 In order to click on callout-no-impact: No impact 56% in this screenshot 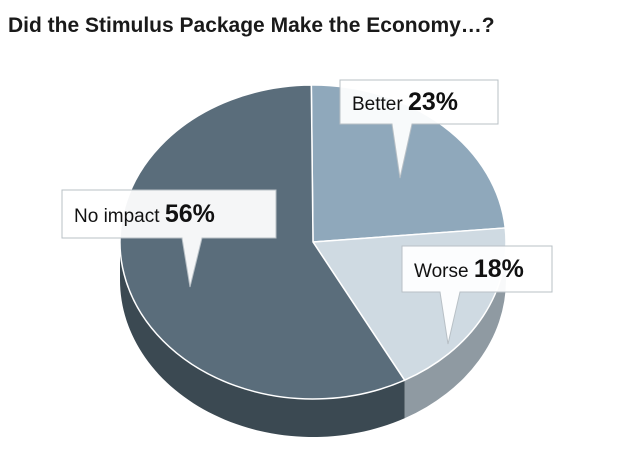, I will do `click(169, 238)`.